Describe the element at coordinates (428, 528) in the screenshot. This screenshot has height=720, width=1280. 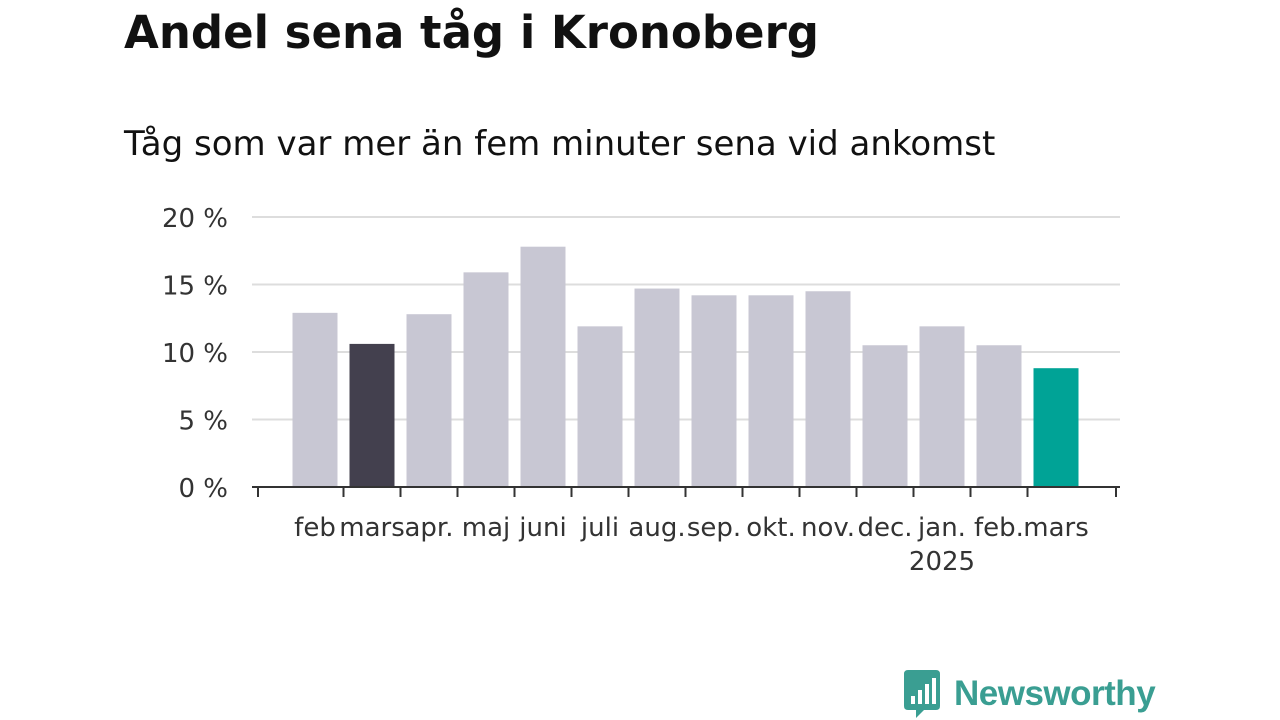
I see `x-tick-label: apr.` at that location.